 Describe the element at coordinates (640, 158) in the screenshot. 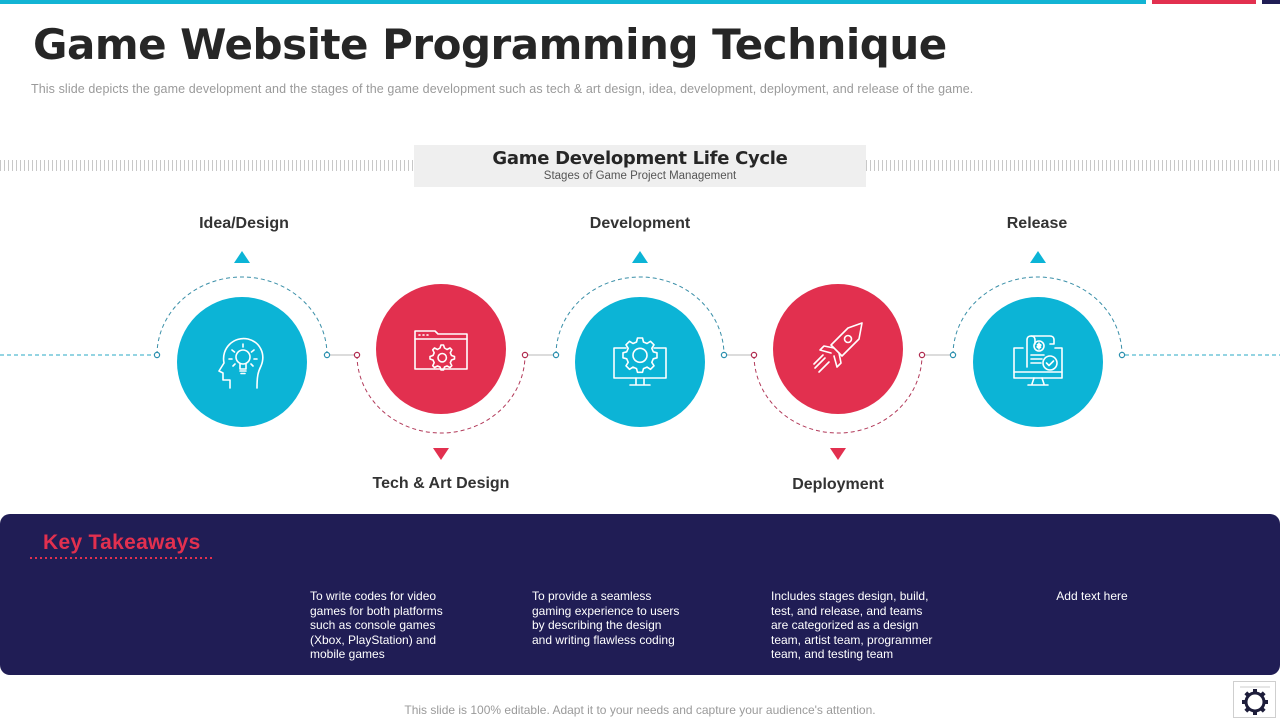

I see `cycle-title: Game Development Life Cycle` at that location.